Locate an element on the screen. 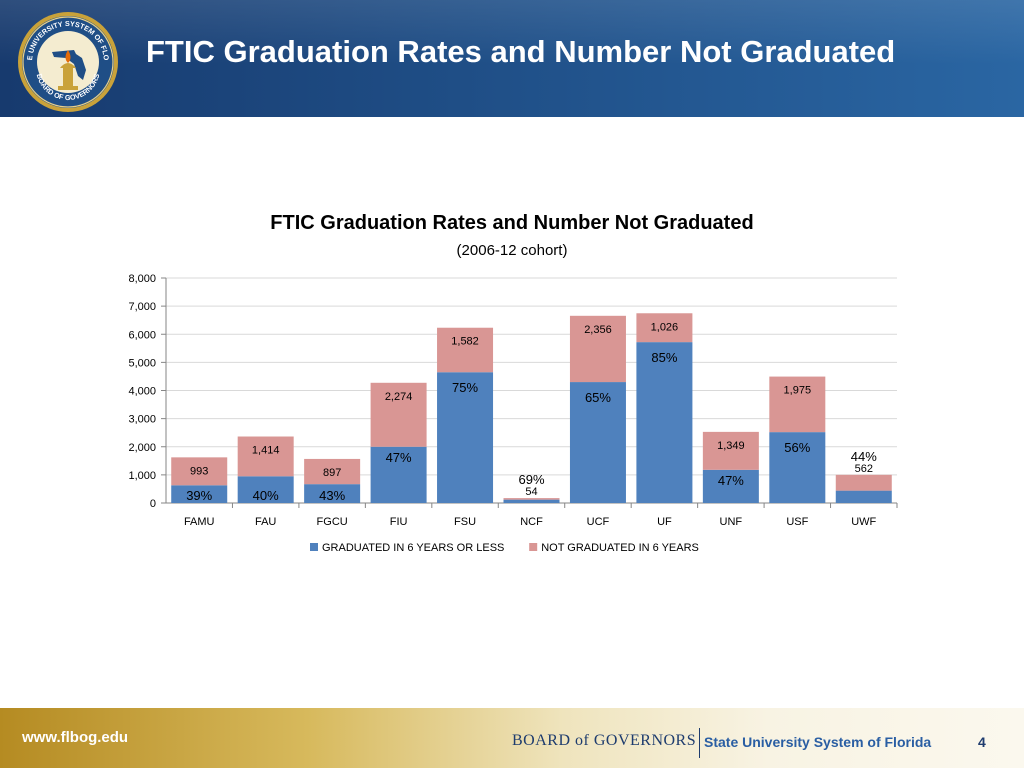 The height and width of the screenshot is (768, 1024). data-label-graduated-rate: 69% is located at coordinates (531, 479).